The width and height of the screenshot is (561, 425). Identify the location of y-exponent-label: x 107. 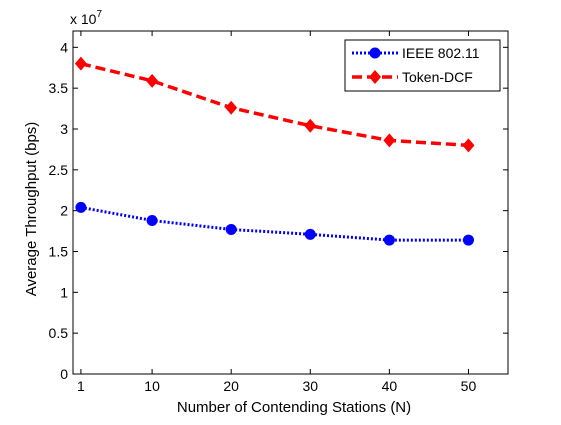
(86, 18).